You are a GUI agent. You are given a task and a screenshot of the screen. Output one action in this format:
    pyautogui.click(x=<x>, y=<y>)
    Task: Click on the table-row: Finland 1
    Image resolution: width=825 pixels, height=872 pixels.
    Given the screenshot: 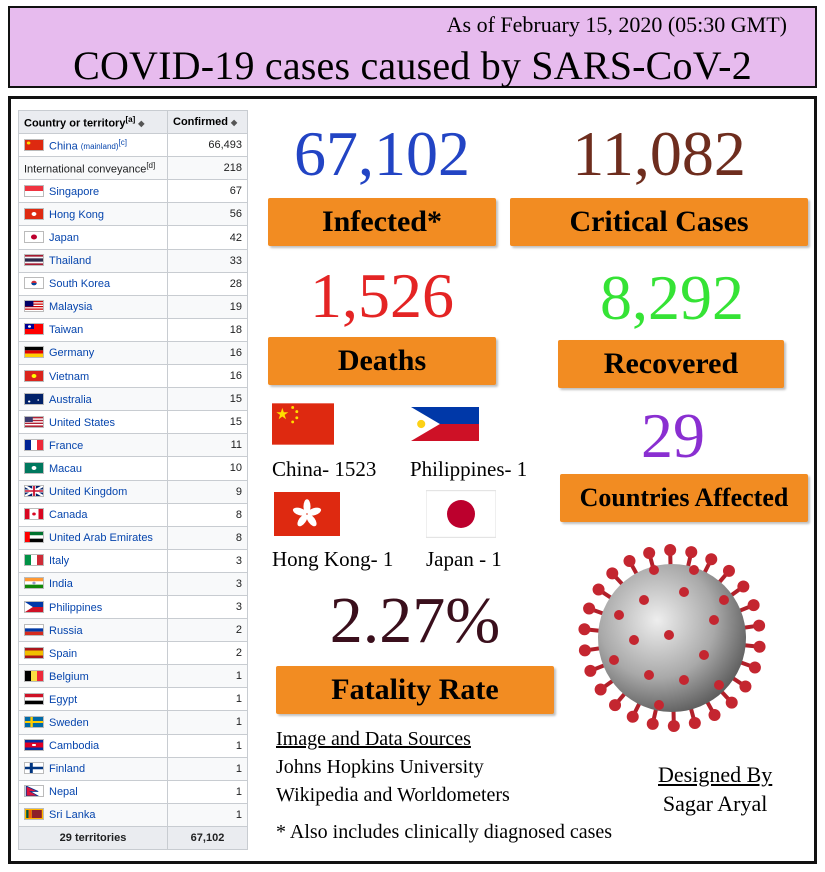 What is the action you would take?
    pyautogui.click(x=133, y=768)
    